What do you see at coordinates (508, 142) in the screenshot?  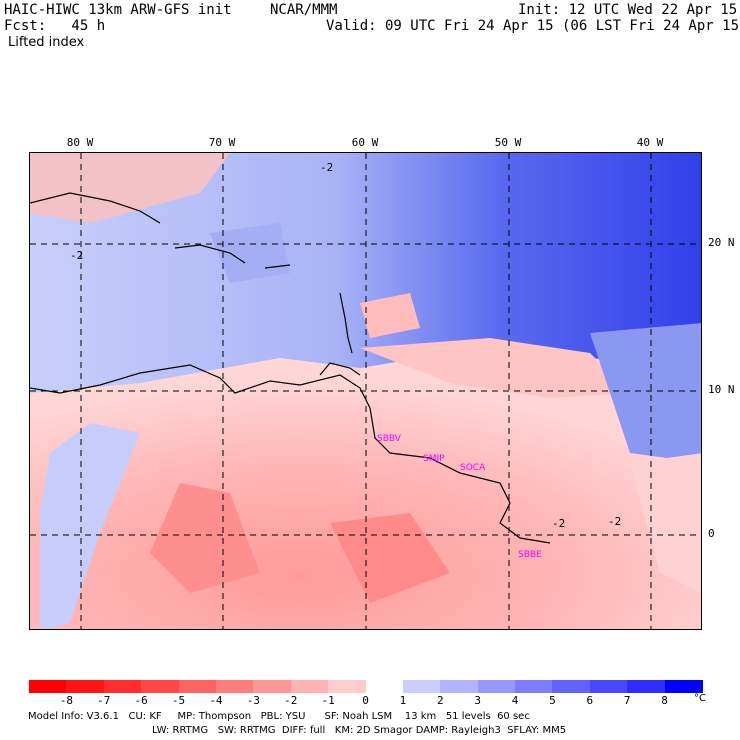 I see `lon-label-50w: 50 W` at bounding box center [508, 142].